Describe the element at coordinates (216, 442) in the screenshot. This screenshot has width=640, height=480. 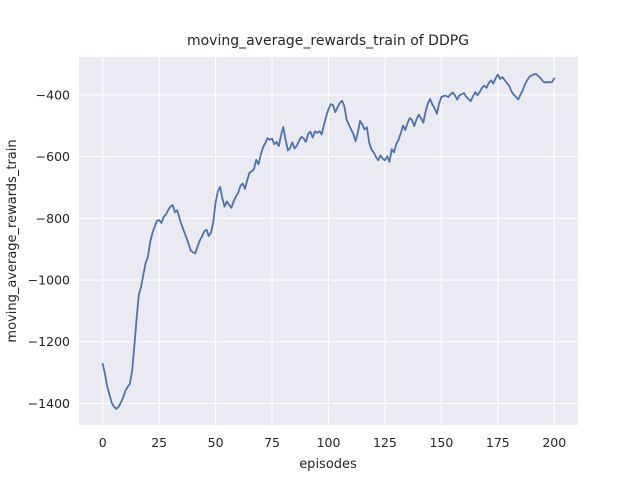
I see `x-tick-label: 50` at that location.